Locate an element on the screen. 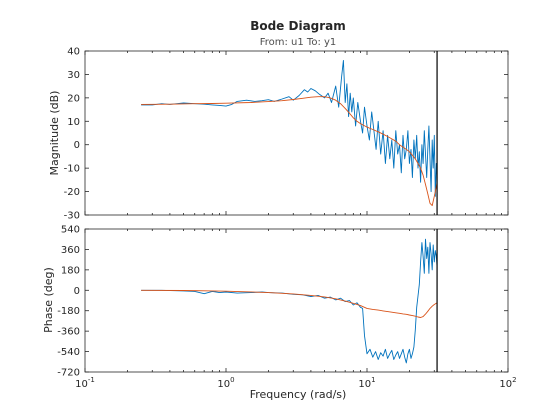 Image resolution: width=560 pixels, height=420 pixels. magnitude-ytick-label: -30 is located at coordinates (72, 216).